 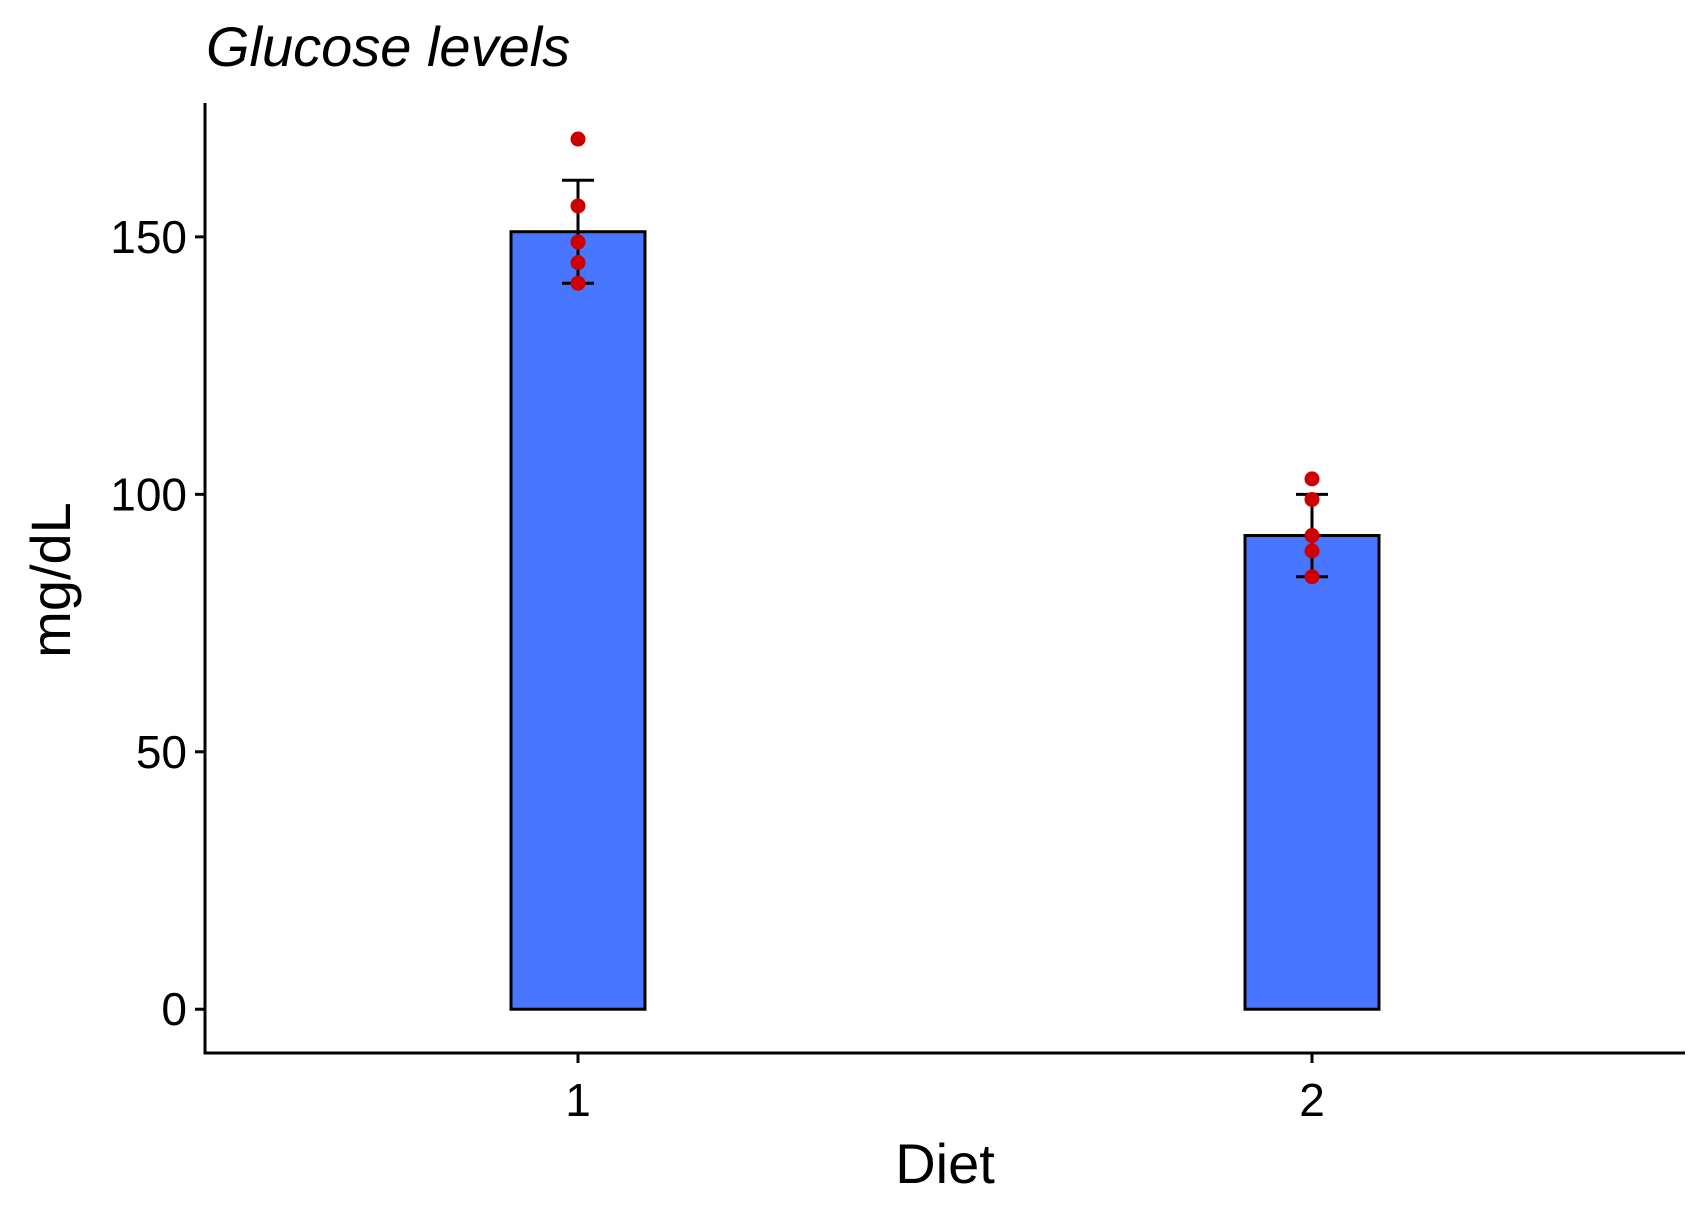 What do you see at coordinates (174, 1009) in the screenshot?
I see `y-tick-label-0: 0` at bounding box center [174, 1009].